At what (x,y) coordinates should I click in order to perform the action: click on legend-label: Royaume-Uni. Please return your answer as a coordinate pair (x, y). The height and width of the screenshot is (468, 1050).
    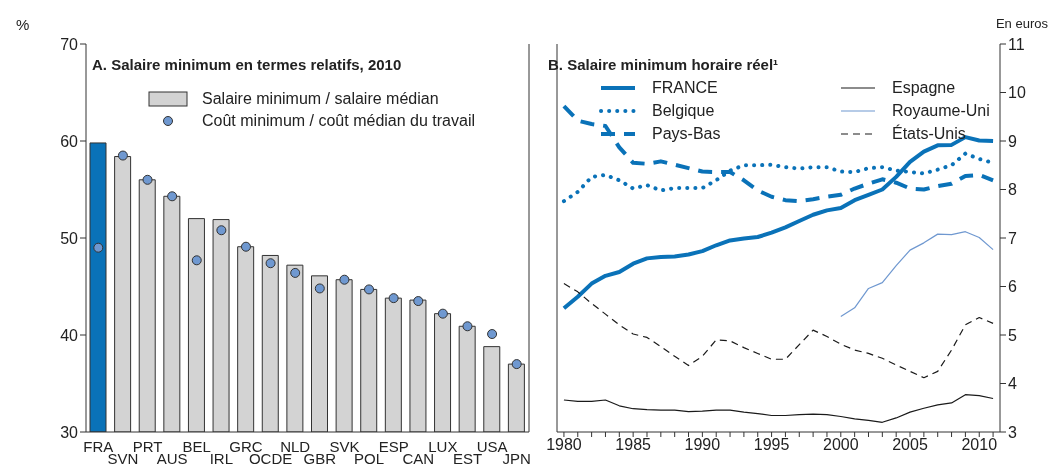
    Looking at the image, I should click on (941, 110).